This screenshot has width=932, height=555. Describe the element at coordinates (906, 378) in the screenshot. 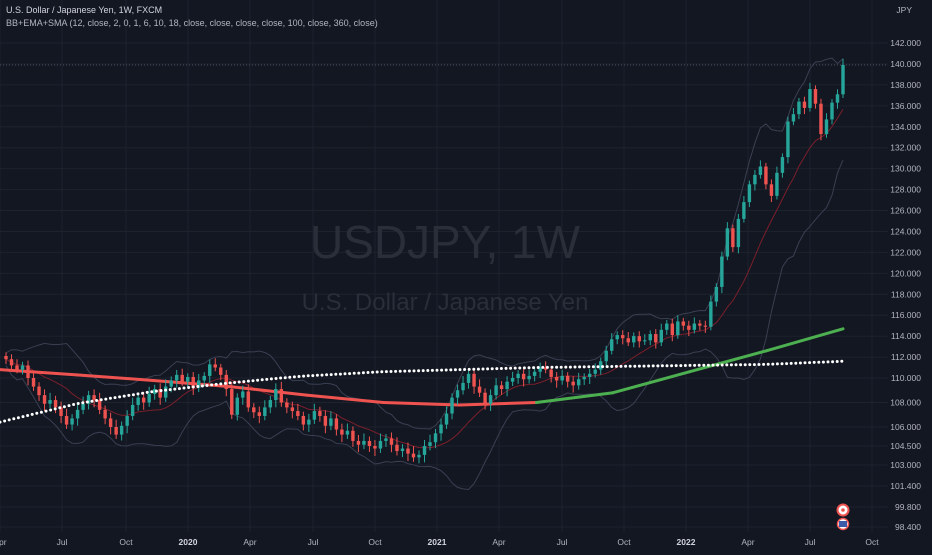

I see `y-tick-label: 110.000` at that location.